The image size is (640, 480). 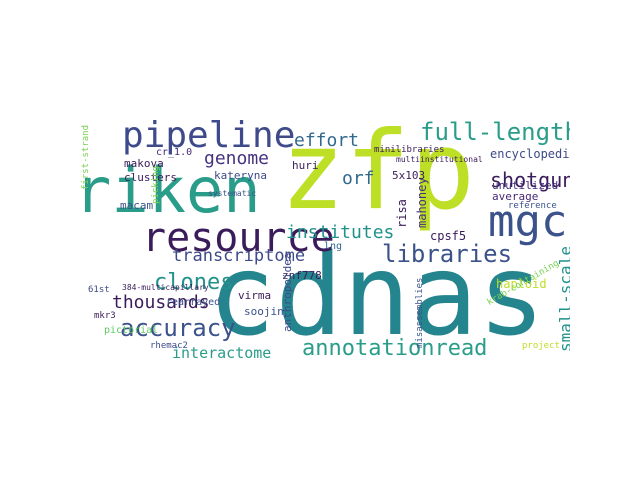 I want to click on word-pictorial: pictorial, so click(x=131, y=330).